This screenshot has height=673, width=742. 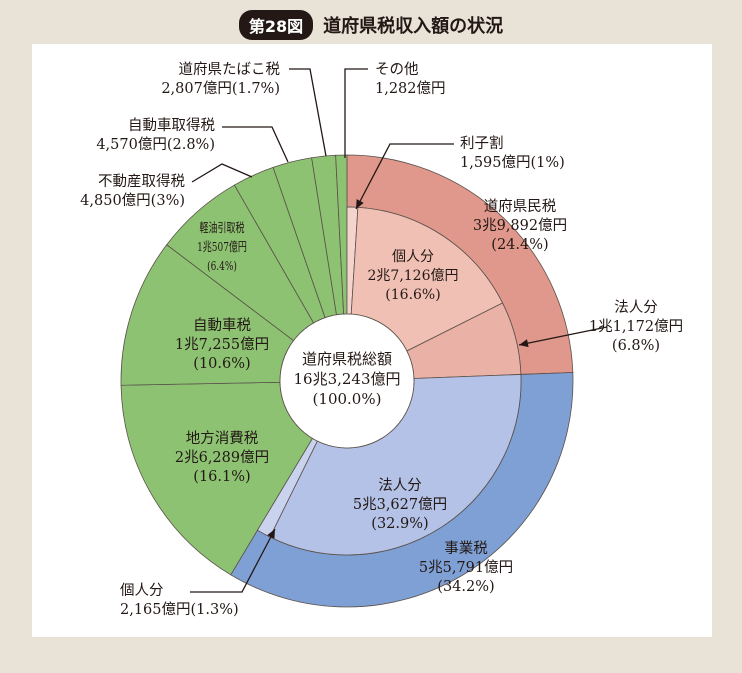 I want to click on label-hojinbun-kenmin: 法人分 1兆1,172億円 (6.8%), so click(x=636, y=326).